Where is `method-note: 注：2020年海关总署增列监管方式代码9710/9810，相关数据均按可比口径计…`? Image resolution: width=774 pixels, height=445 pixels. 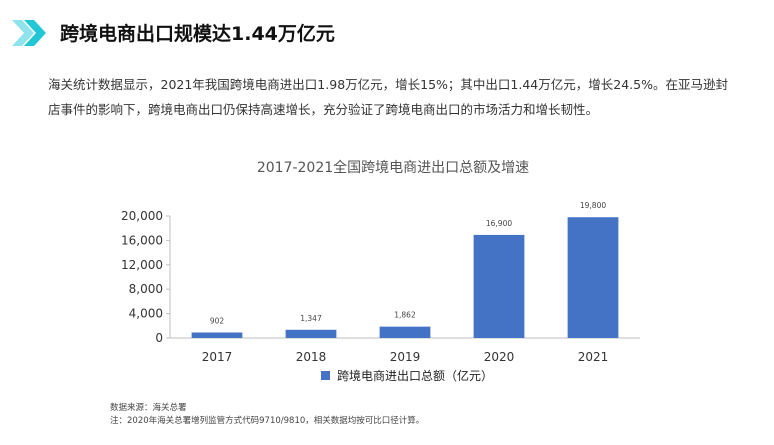
method-note: 注：2020年海关总署增列监管方式代码9710/9810，相关数据均按可比口径计… is located at coordinates (267, 421).